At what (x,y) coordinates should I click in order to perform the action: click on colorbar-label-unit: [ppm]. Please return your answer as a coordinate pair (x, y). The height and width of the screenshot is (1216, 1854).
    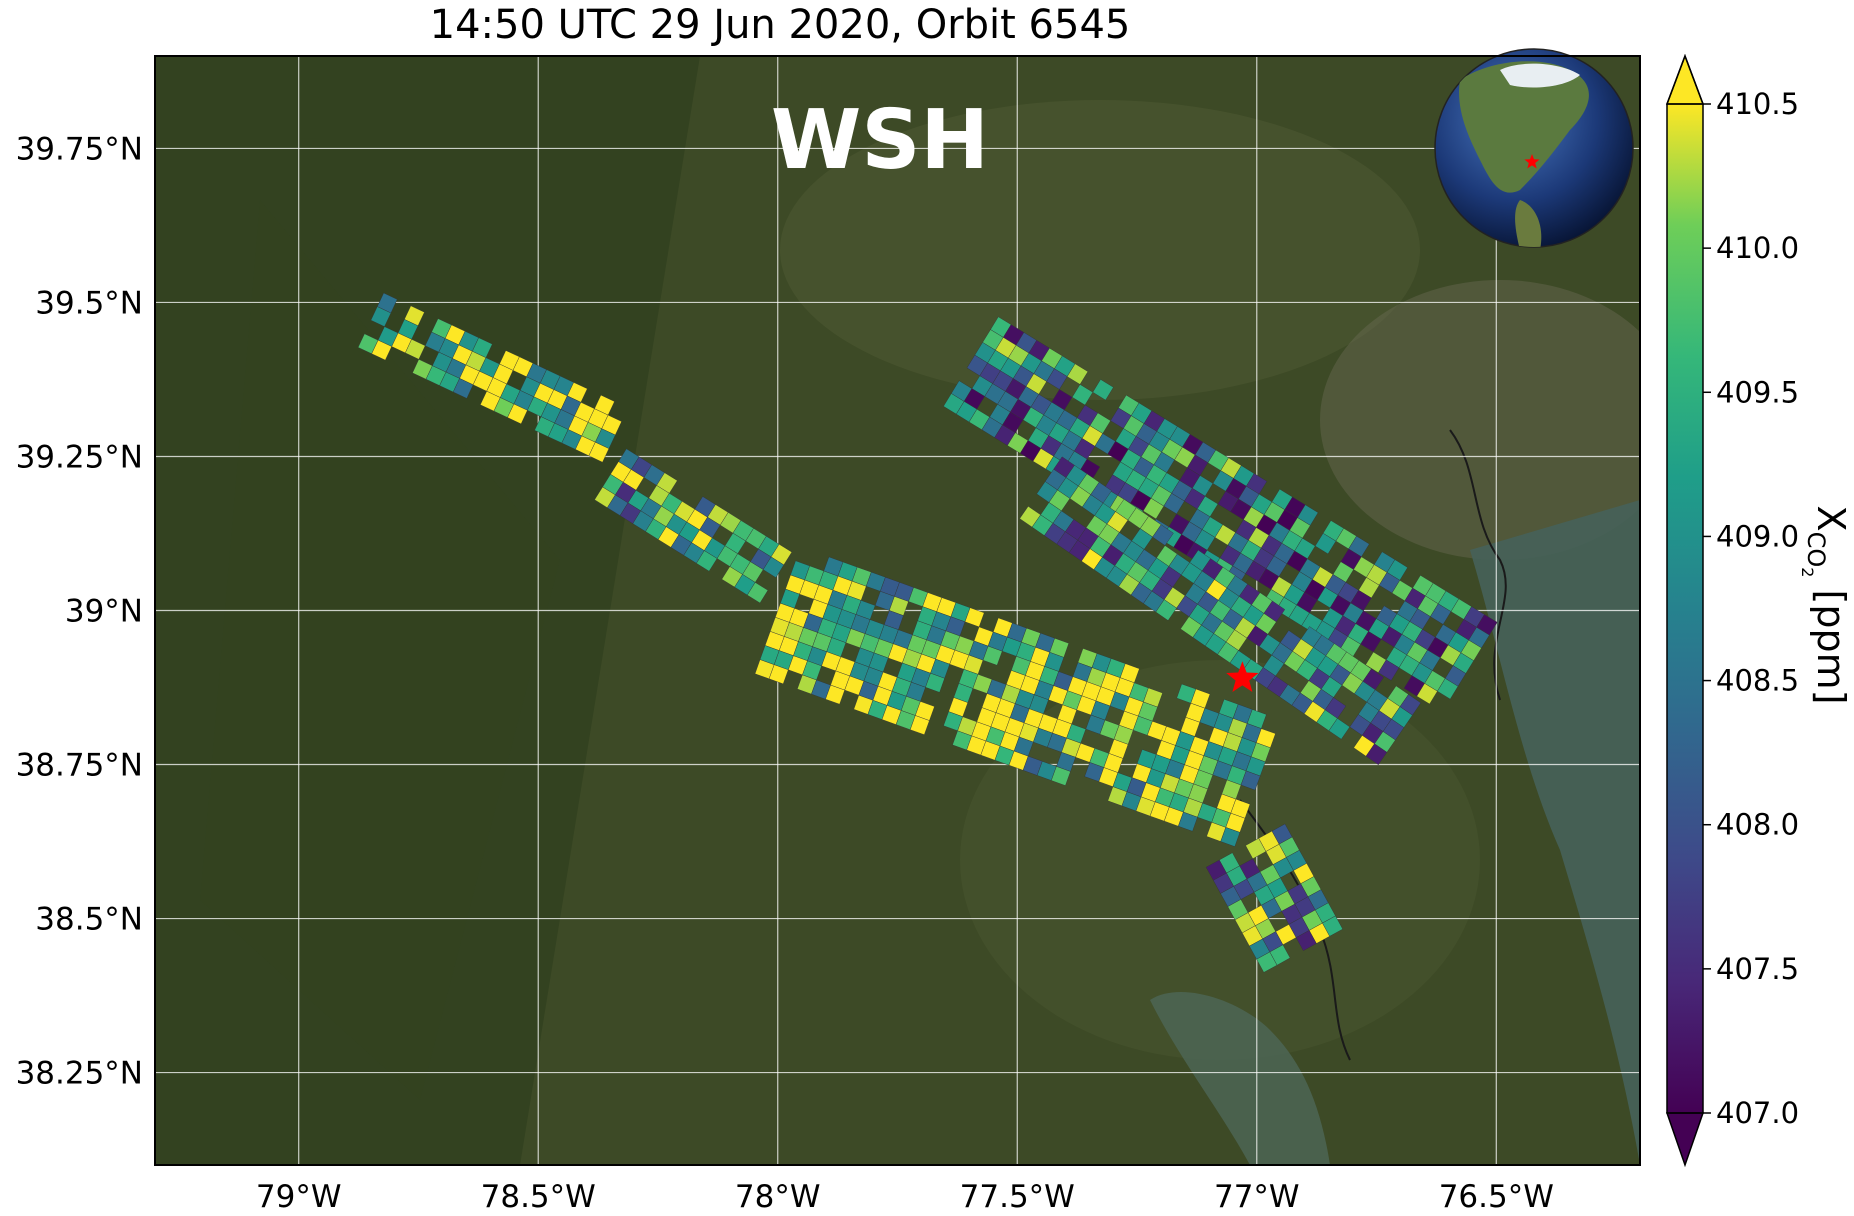
    Looking at the image, I should click on (1831, 647).